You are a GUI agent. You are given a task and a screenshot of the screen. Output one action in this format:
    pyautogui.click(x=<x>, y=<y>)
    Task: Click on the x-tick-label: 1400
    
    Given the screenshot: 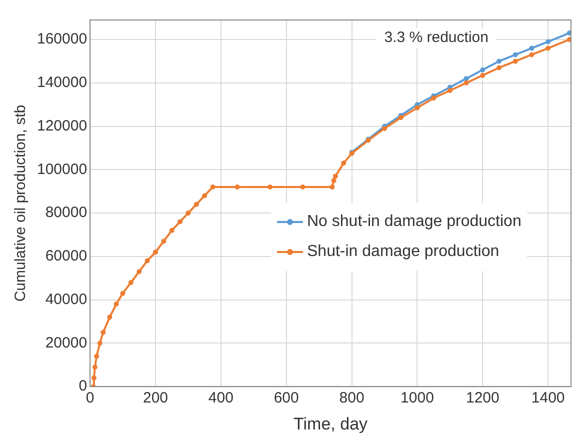 What is the action you would take?
    pyautogui.click(x=548, y=398)
    